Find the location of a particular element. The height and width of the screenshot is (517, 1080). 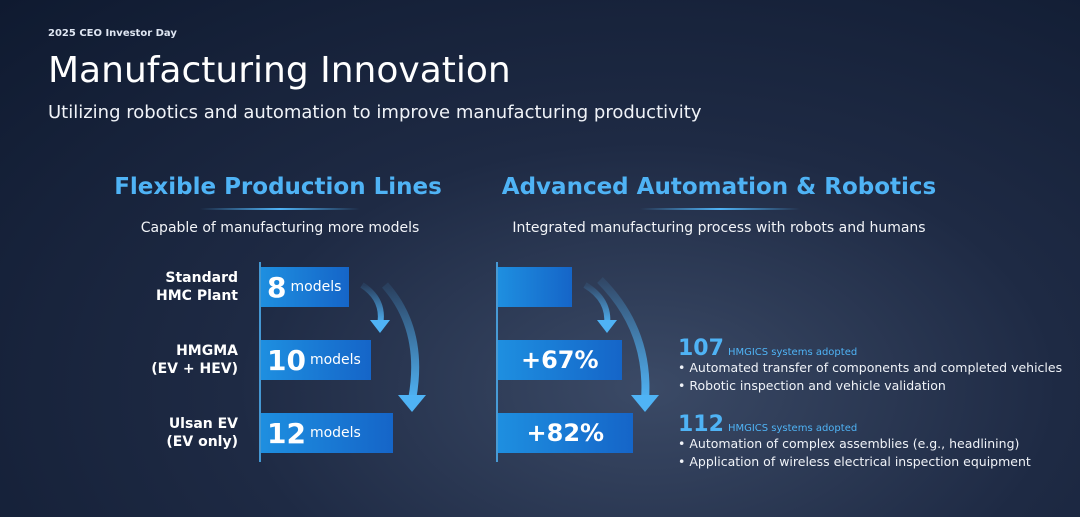

bar-value: +82% is located at coordinates (565, 433).